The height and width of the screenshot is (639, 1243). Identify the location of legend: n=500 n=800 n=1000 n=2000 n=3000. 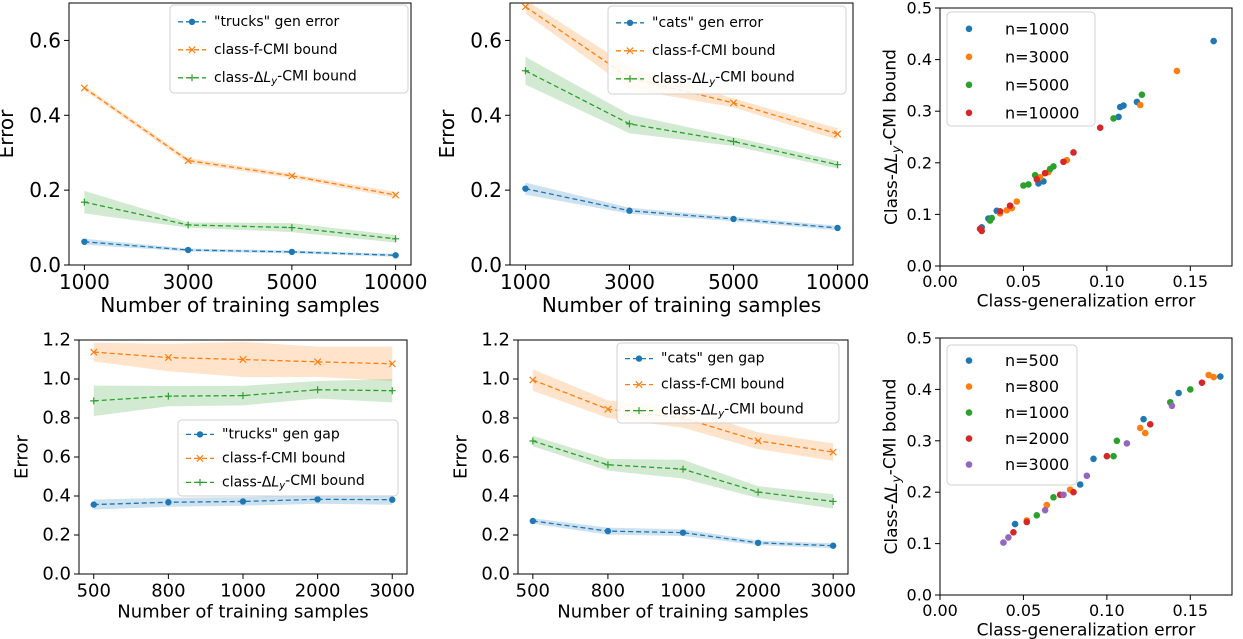
(1012, 415).